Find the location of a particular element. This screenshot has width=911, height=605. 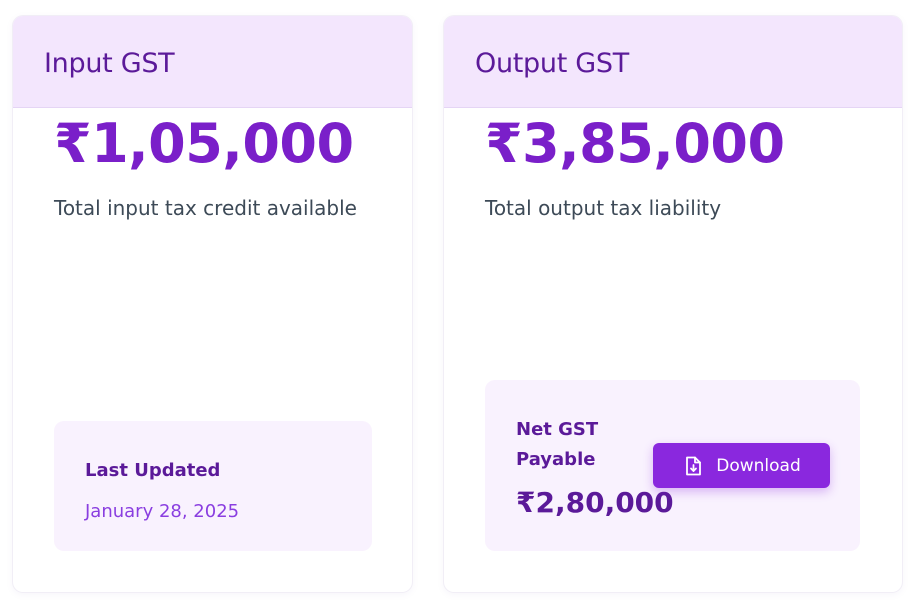

input-gst-title: Input GST is located at coordinates (109, 63).